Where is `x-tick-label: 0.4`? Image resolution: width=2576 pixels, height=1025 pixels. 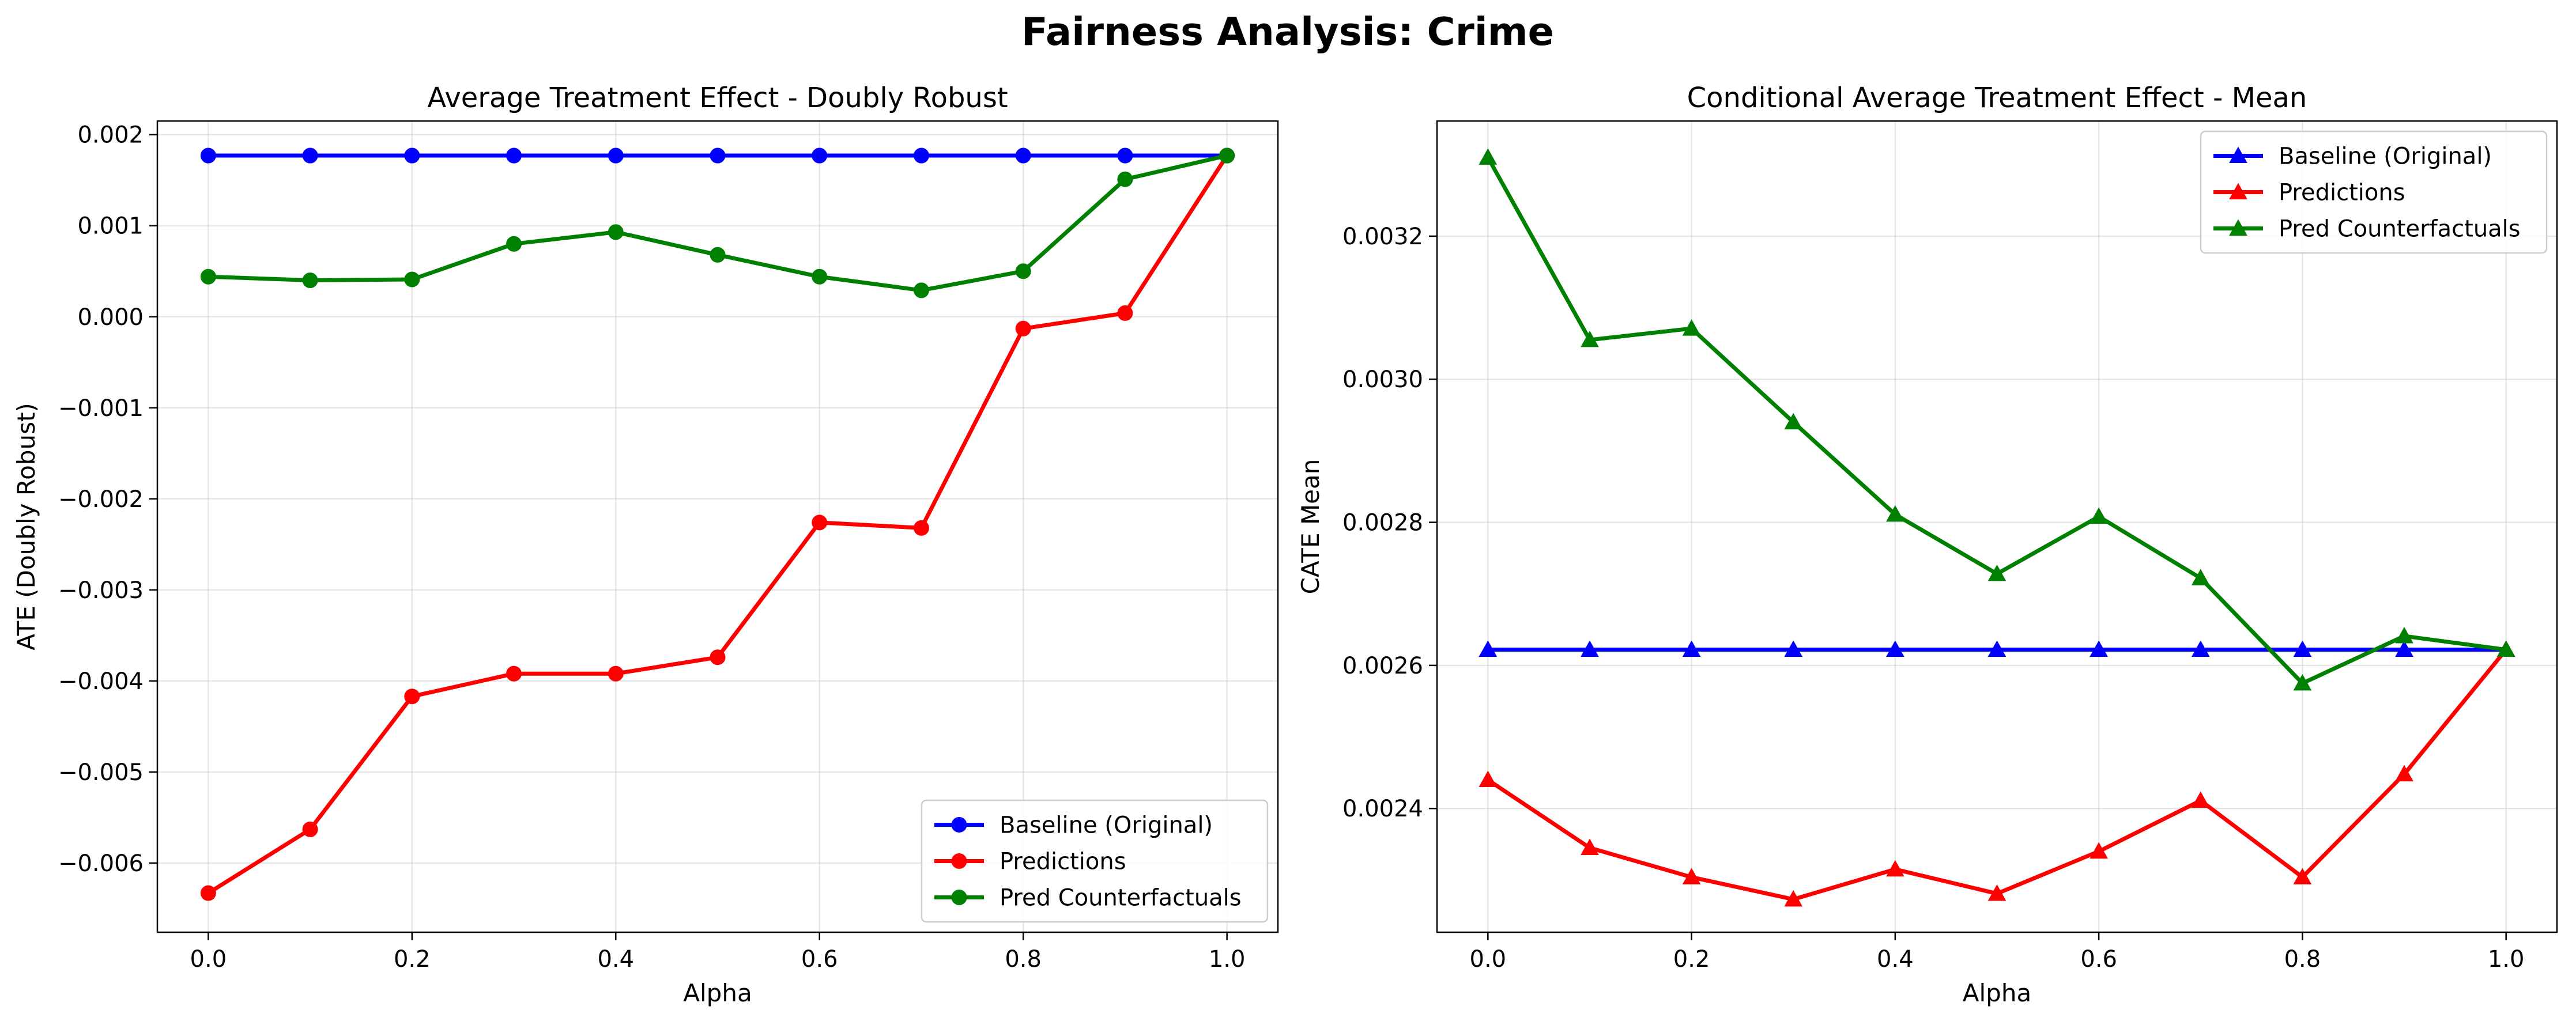
x-tick-label: 0.4 is located at coordinates (615, 959).